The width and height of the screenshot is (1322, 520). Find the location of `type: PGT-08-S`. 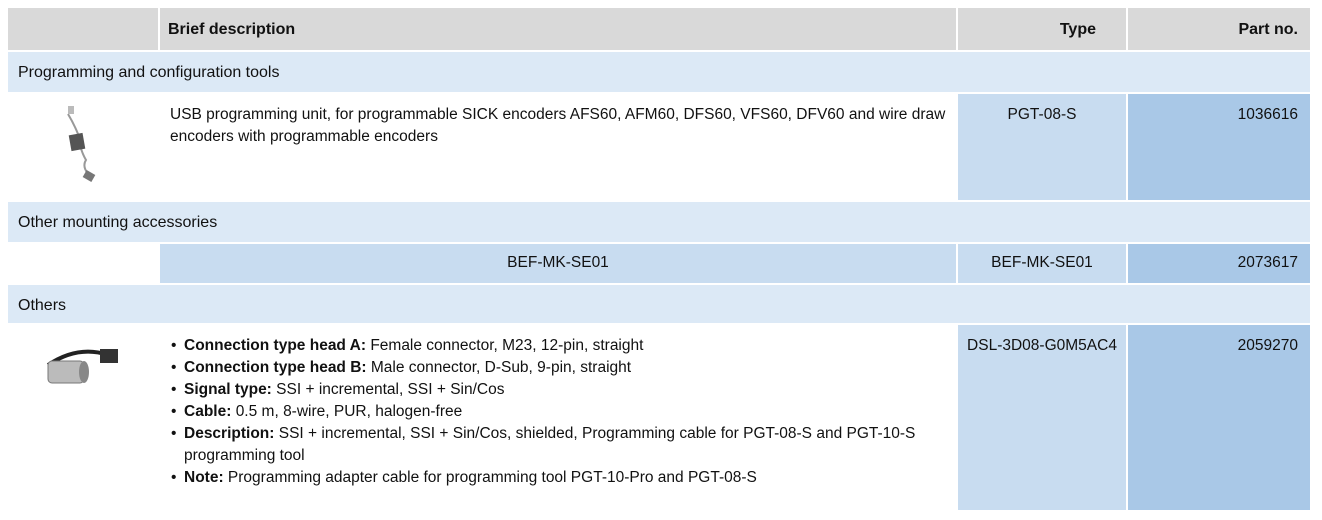

type: PGT-08-S is located at coordinates (1042, 147).